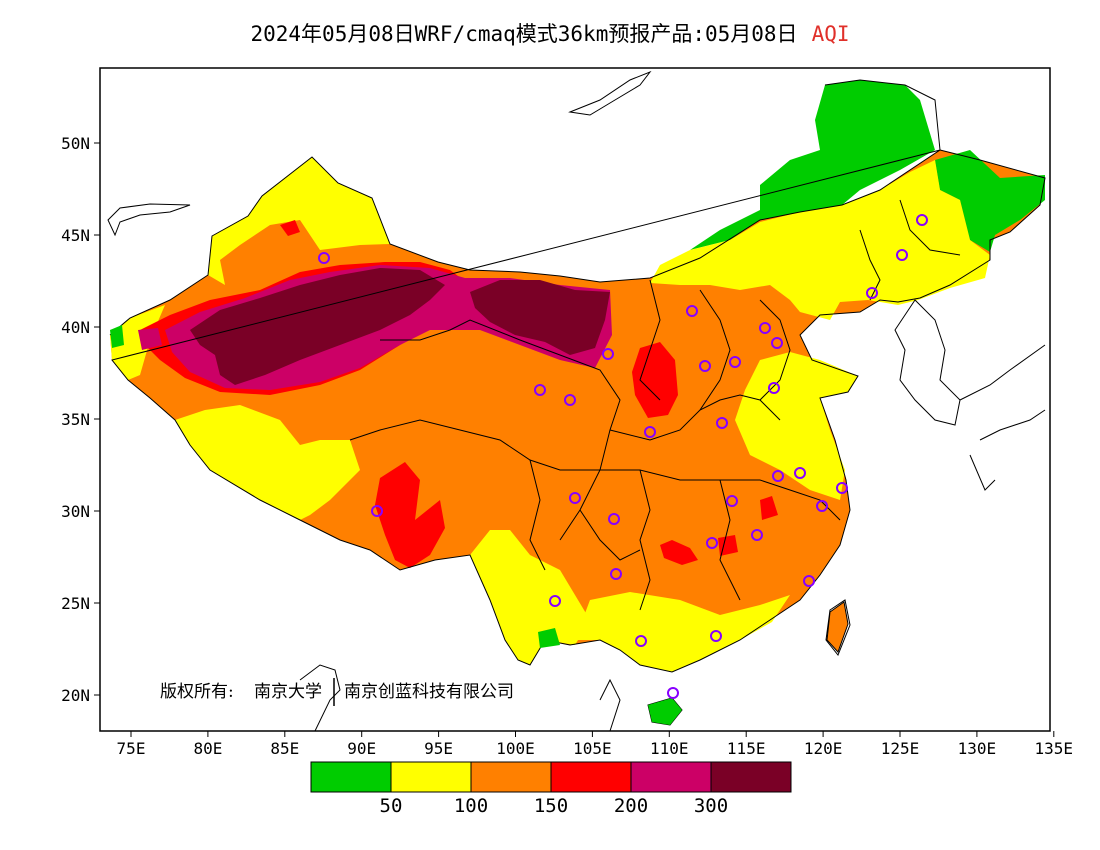 This screenshot has height=850, width=1100. Describe the element at coordinates (438, 748) in the screenshot. I see `lon-tick-label: 95E` at that location.